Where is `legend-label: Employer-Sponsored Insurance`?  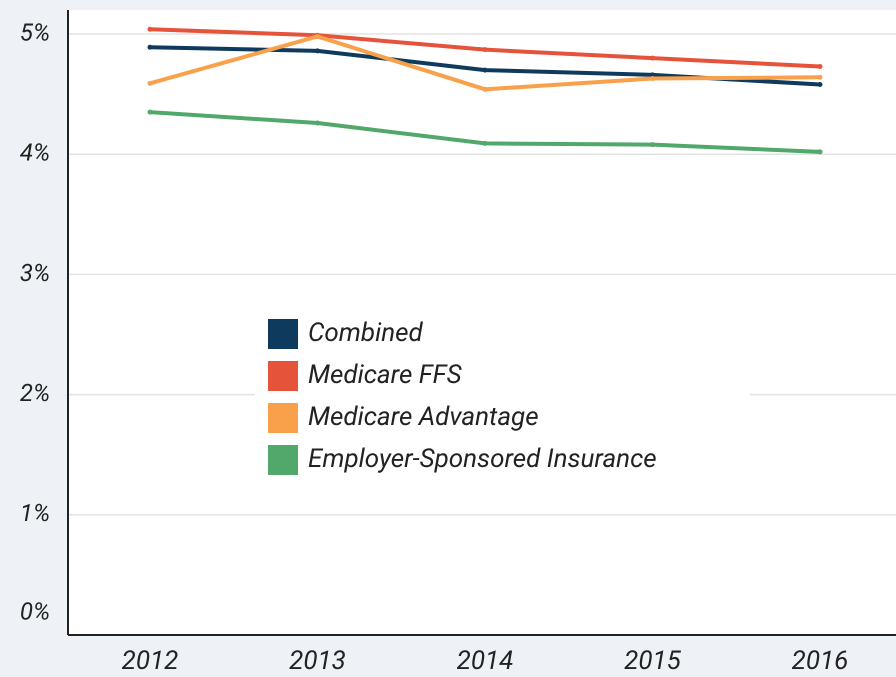 legend-label: Employer-Sponsored Insurance is located at coordinates (482, 459).